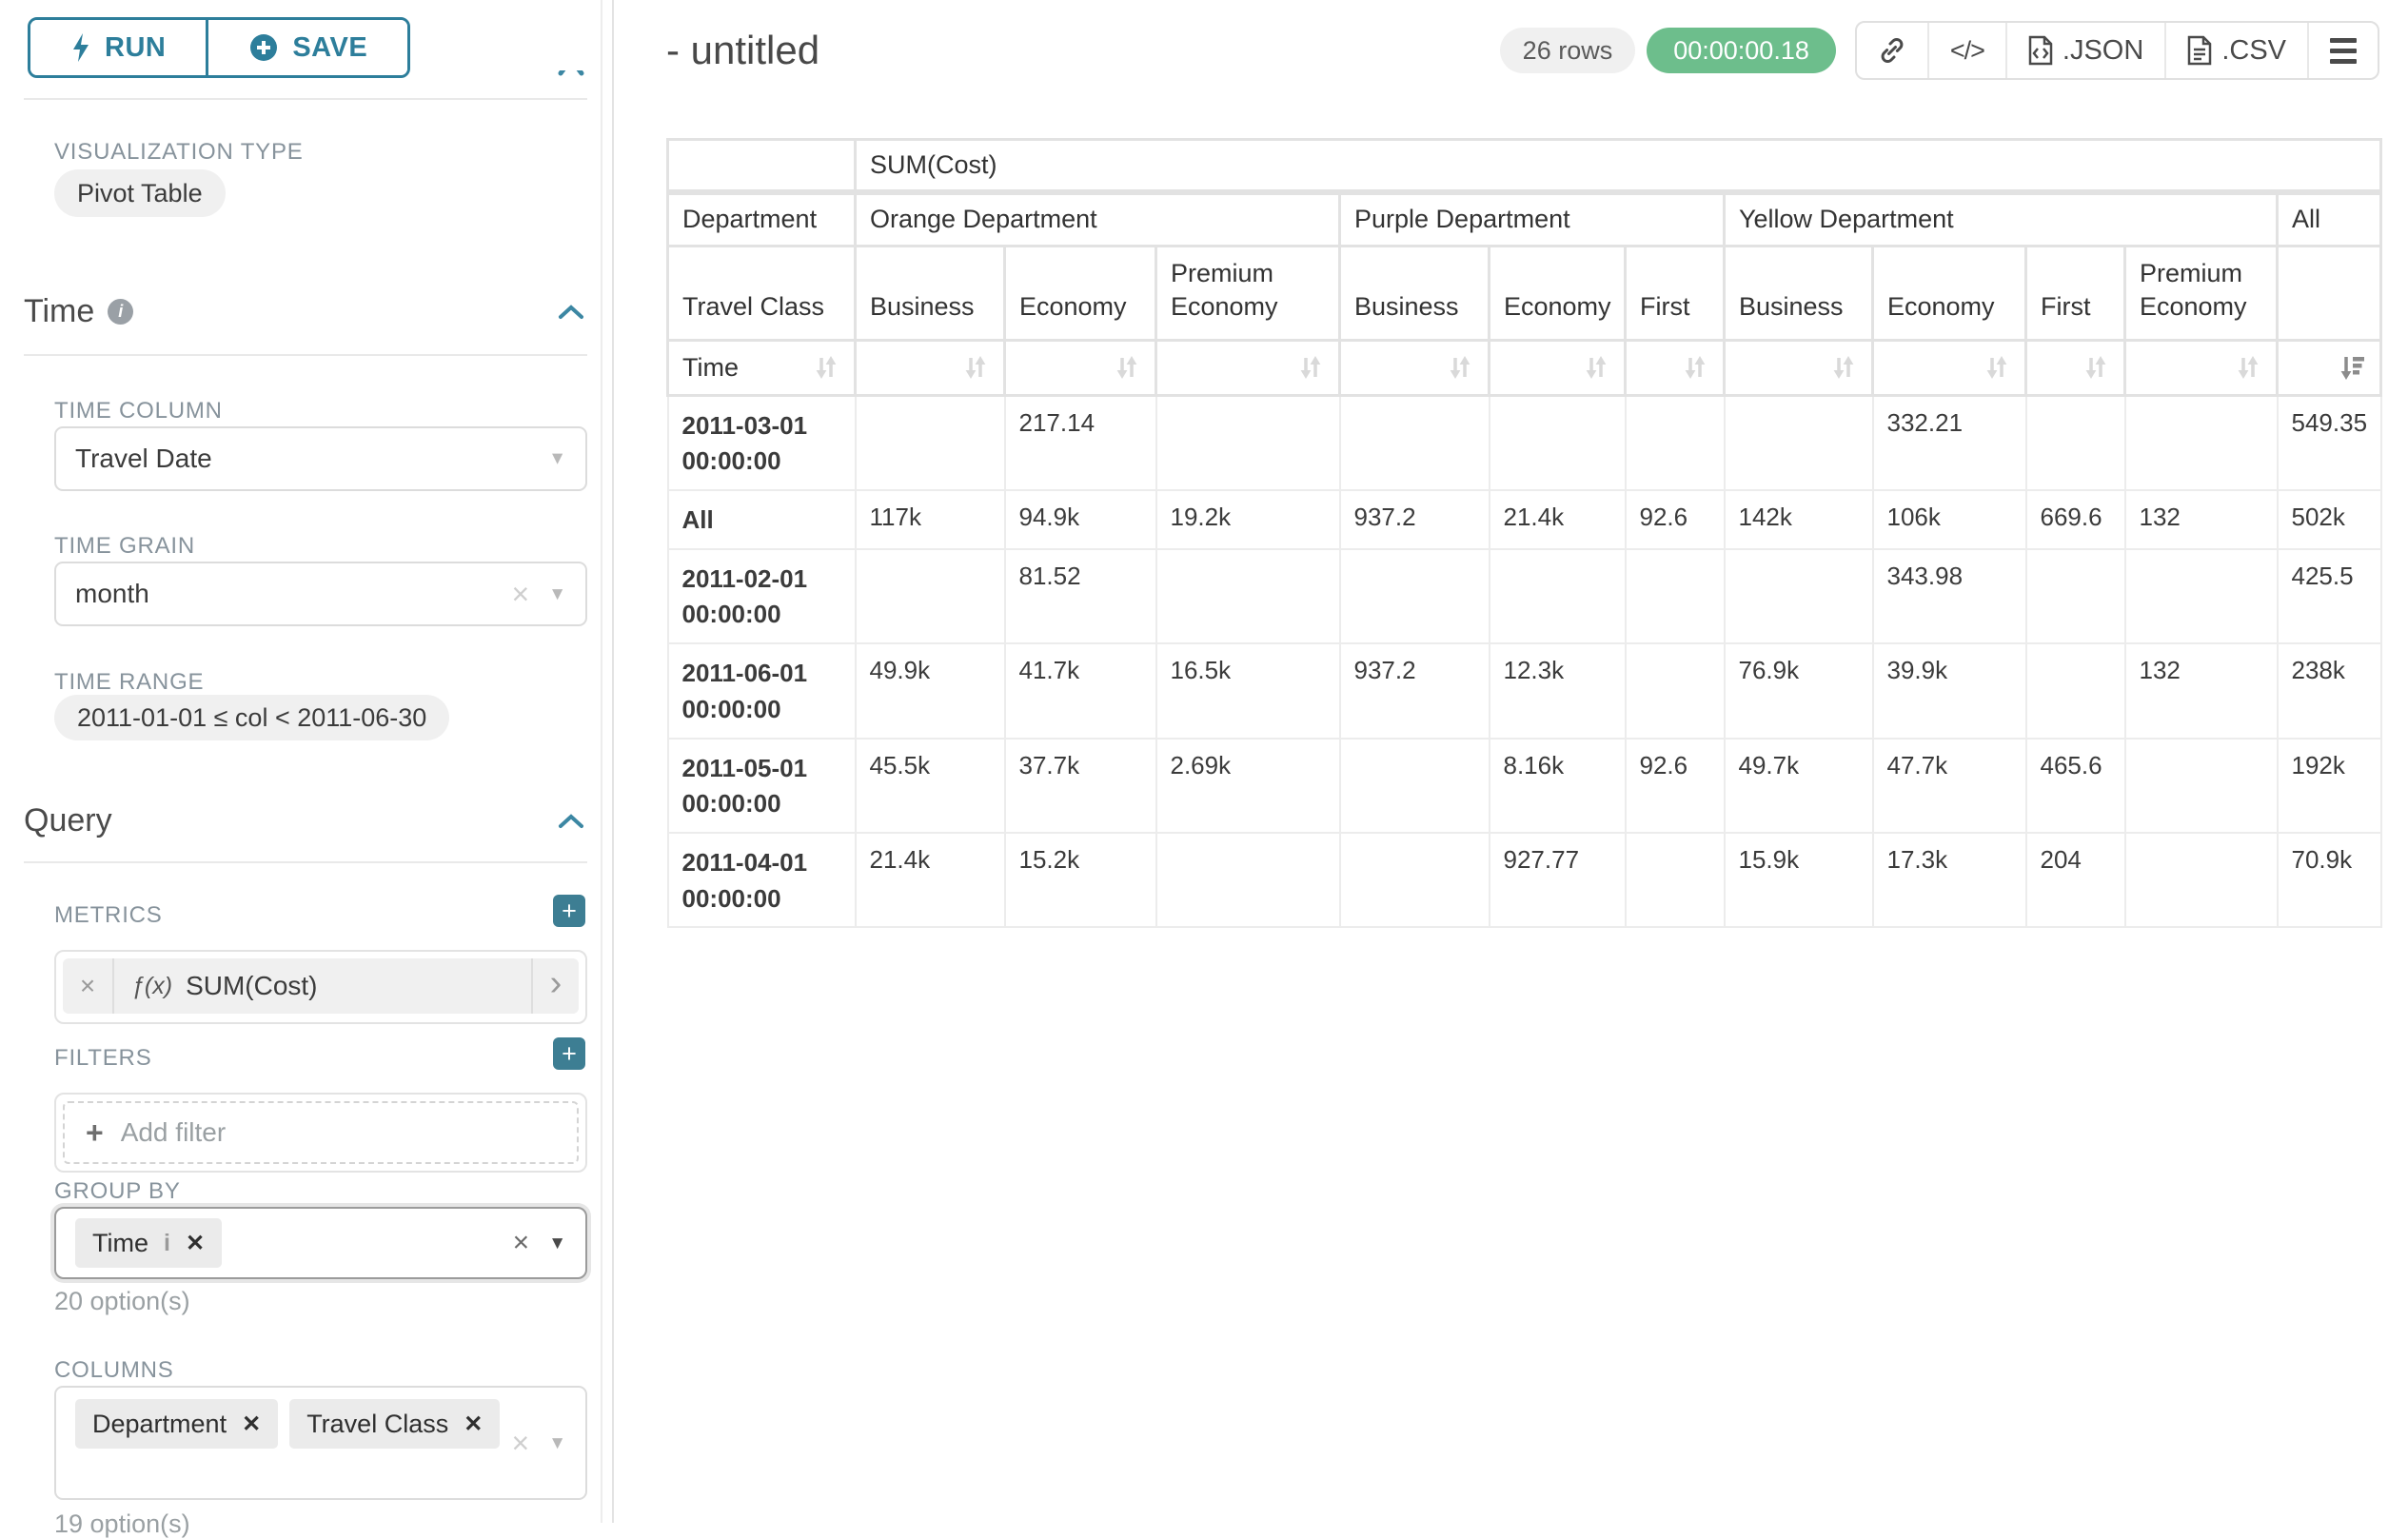  I want to click on chart-title: - untitled, so click(742, 51).